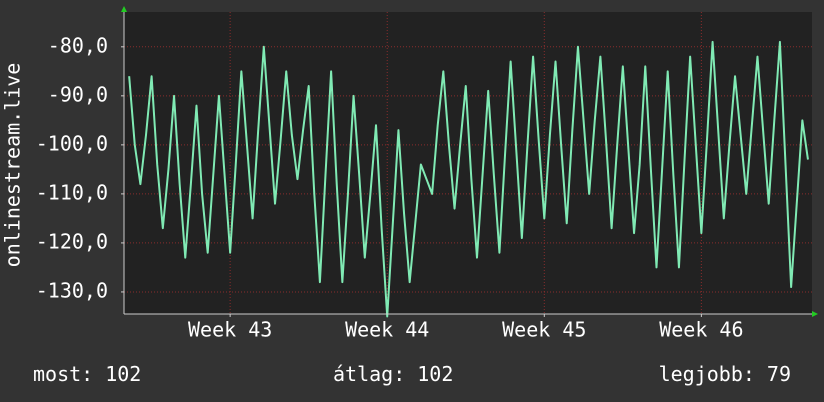 Image resolution: width=824 pixels, height=402 pixels. Describe the element at coordinates (544, 330) in the screenshot. I see `x-tick-label: Week 45` at that location.